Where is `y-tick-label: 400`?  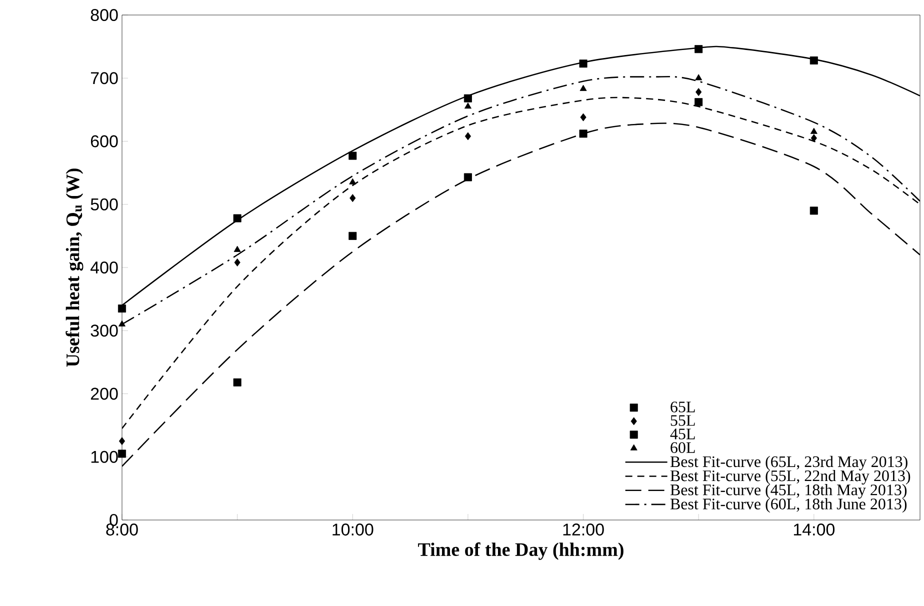
y-tick-label: 400 is located at coordinates (104, 267).